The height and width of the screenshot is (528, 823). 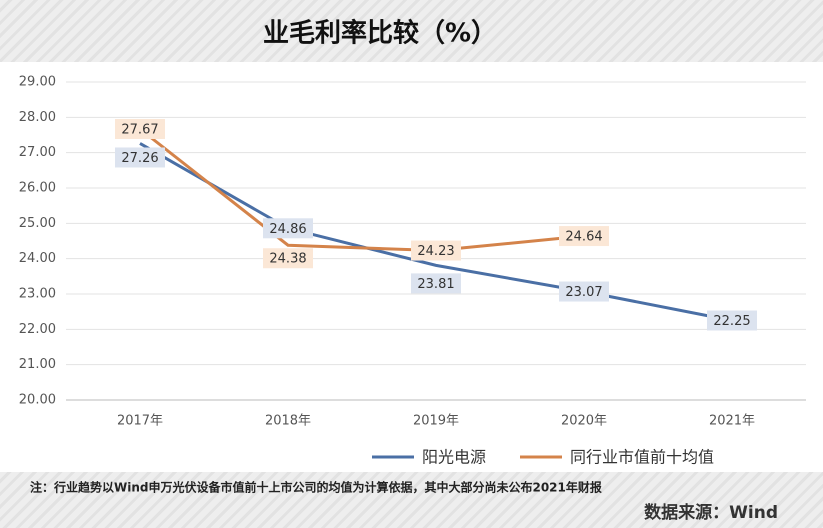 I want to click on y-tick-label: 26.00, so click(x=37, y=188).